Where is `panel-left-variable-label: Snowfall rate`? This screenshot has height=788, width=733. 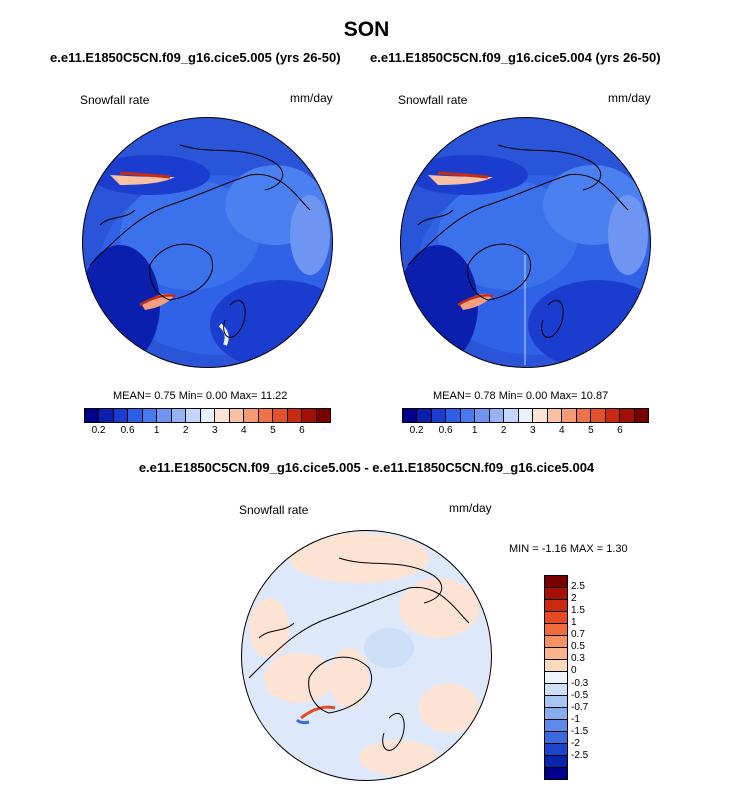 panel-left-variable-label: Snowfall rate is located at coordinates (115, 100).